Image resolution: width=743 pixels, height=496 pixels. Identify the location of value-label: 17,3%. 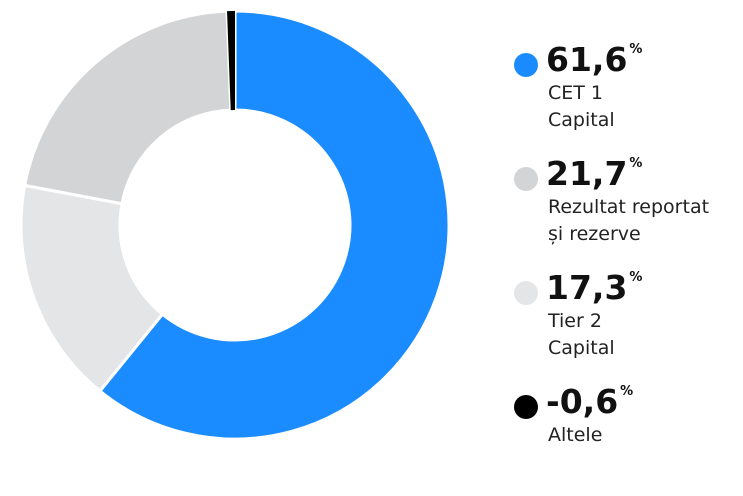
(594, 287).